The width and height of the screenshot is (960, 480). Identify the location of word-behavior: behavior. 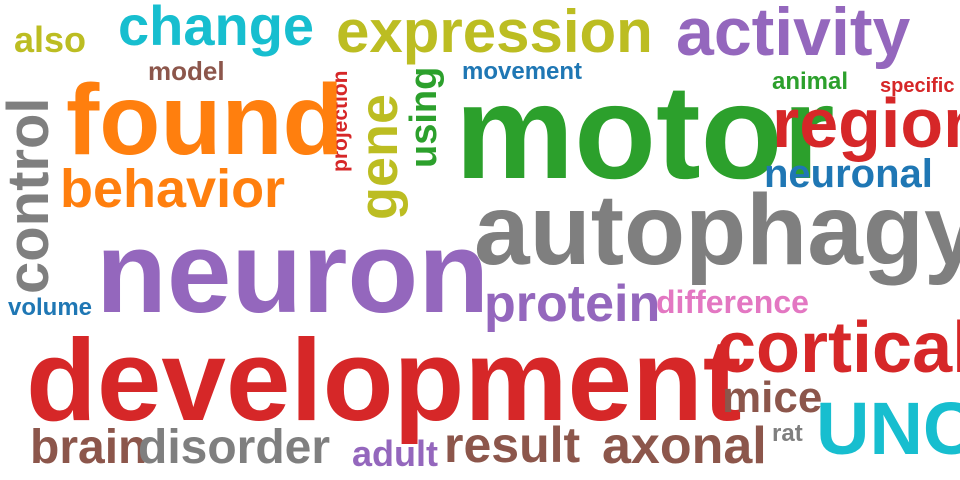
(173, 189).